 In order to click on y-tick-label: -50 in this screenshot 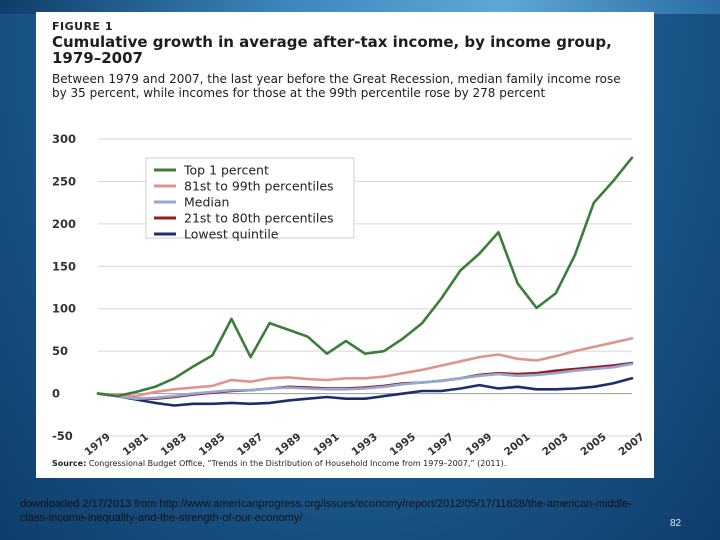, I will do `click(62, 436)`.